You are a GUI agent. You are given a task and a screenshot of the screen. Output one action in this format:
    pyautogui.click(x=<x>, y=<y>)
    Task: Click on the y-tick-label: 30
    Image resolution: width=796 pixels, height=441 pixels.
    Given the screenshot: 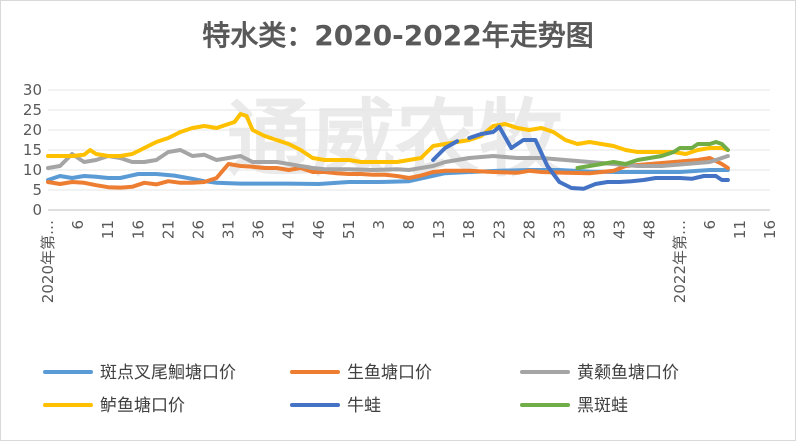 What is the action you would take?
    pyautogui.click(x=32, y=90)
    